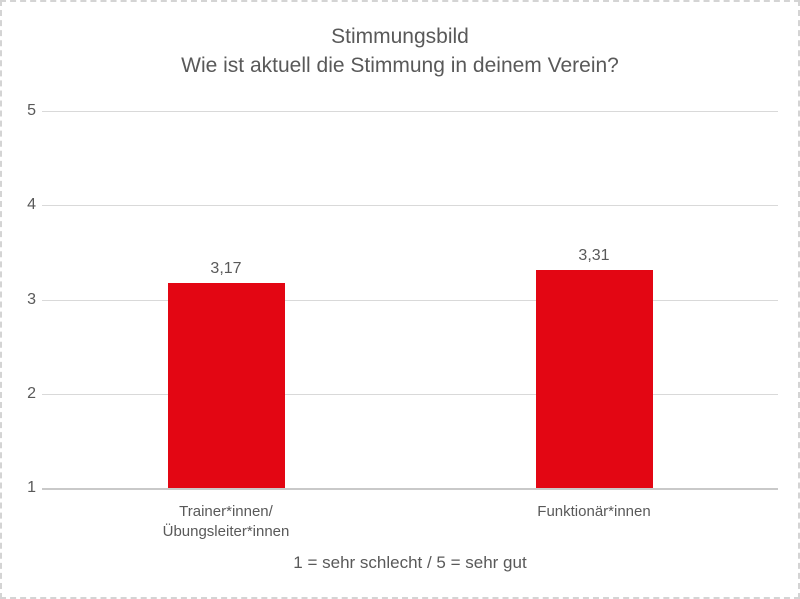 This screenshot has height=599, width=800. I want to click on category-label: Trainer*innen/ Übungsleiter*innen, so click(226, 521).